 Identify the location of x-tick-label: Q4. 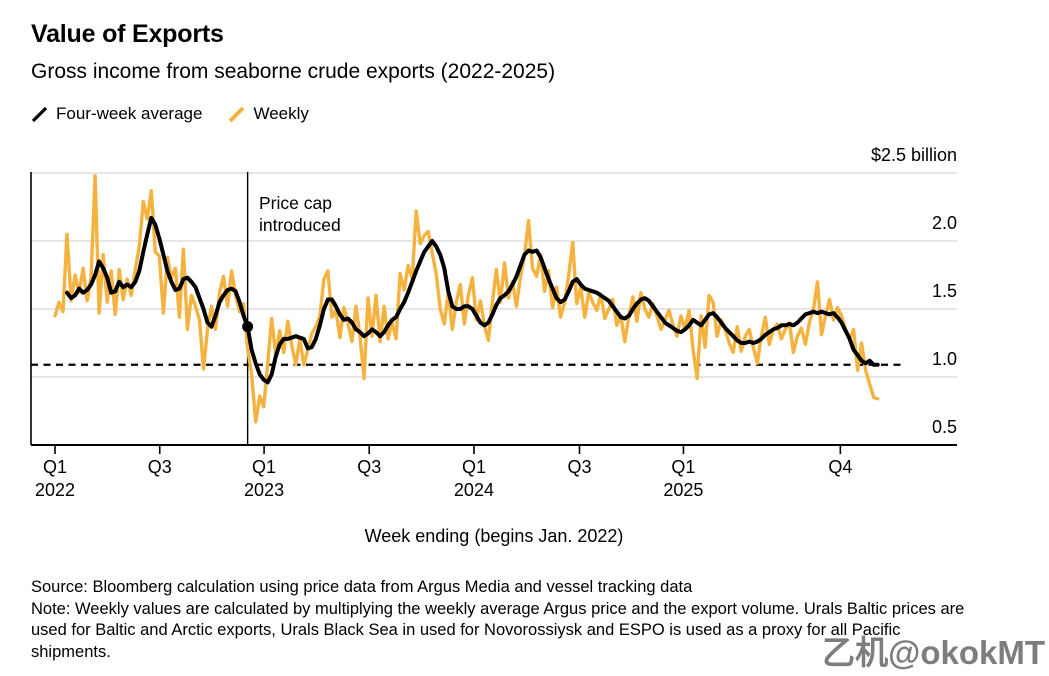
(840, 467).